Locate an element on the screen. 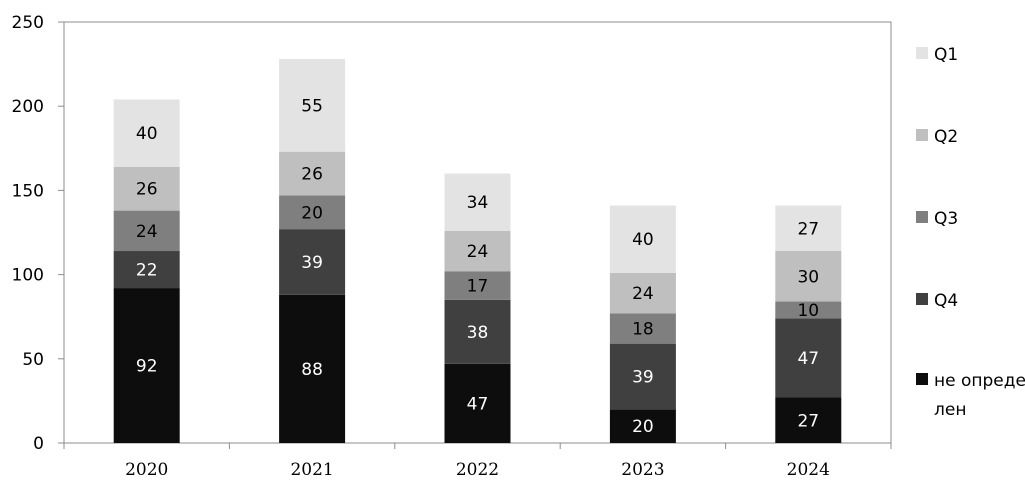 This screenshot has width=1025, height=495. legend: Q1 Q2 Q3 Q4 не определен is located at coordinates (970, 247).